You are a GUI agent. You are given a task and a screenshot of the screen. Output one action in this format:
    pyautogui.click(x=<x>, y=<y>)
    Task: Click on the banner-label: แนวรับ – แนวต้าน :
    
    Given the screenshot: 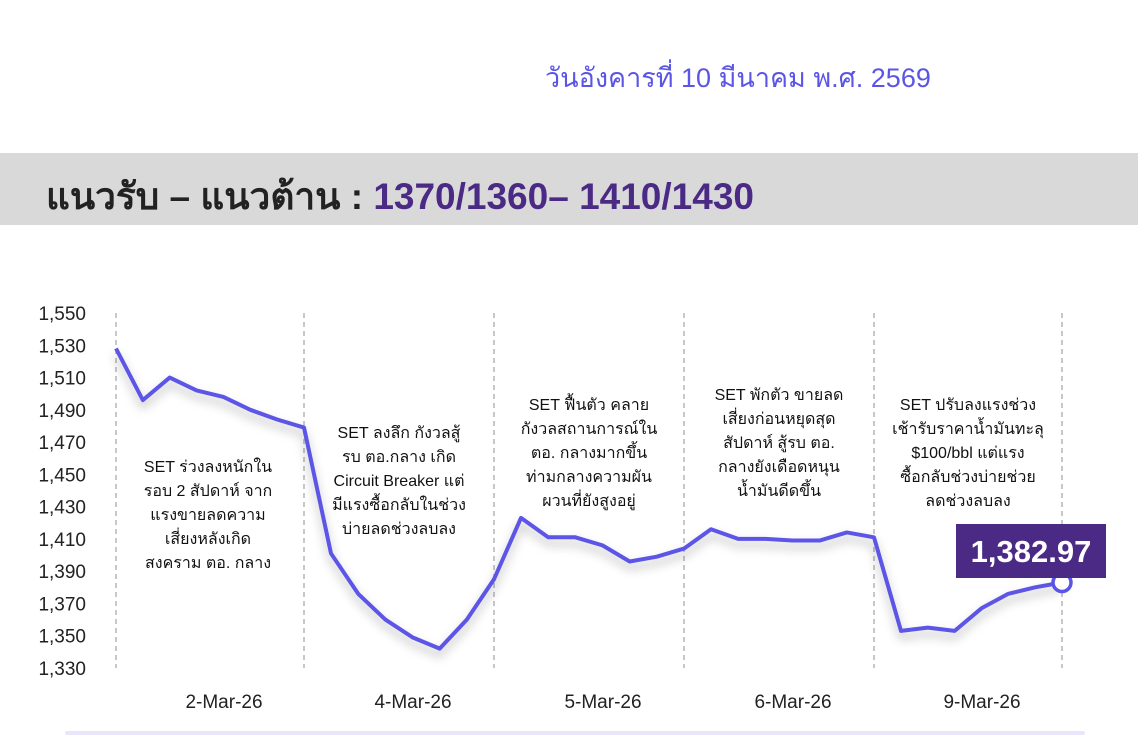 What is the action you would take?
    pyautogui.click(x=210, y=196)
    